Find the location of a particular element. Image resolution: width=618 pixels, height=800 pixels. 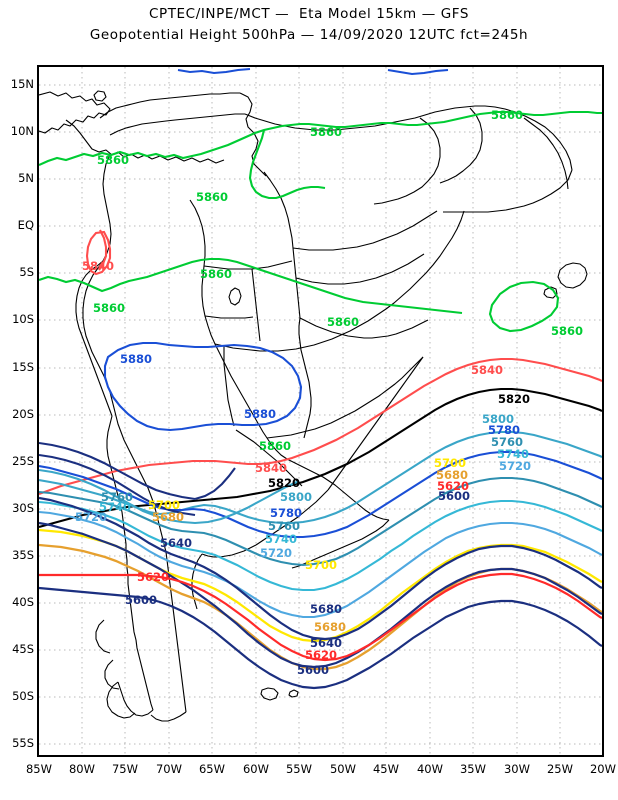

xtick-label: 75W is located at coordinates (124, 769).